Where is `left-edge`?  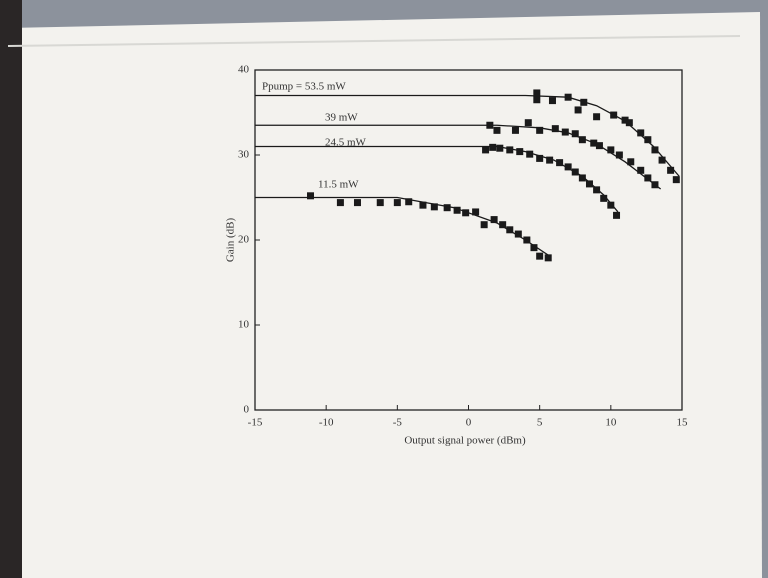 left-edge is located at coordinates (11, 289).